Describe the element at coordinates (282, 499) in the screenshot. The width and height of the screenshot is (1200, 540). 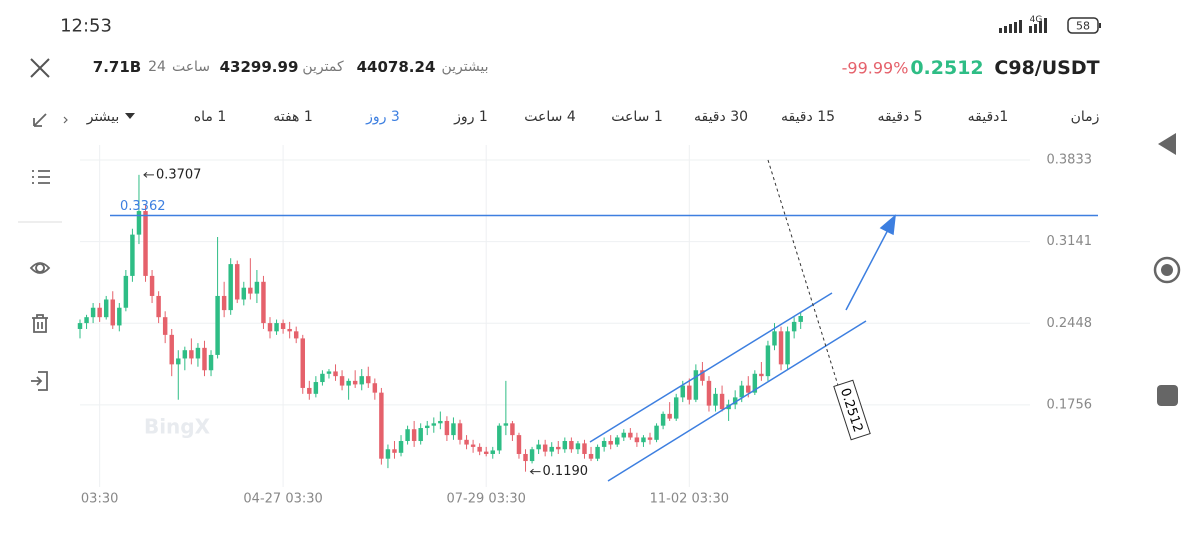
I see `x-tick-label: 04-27 03:30` at that location.